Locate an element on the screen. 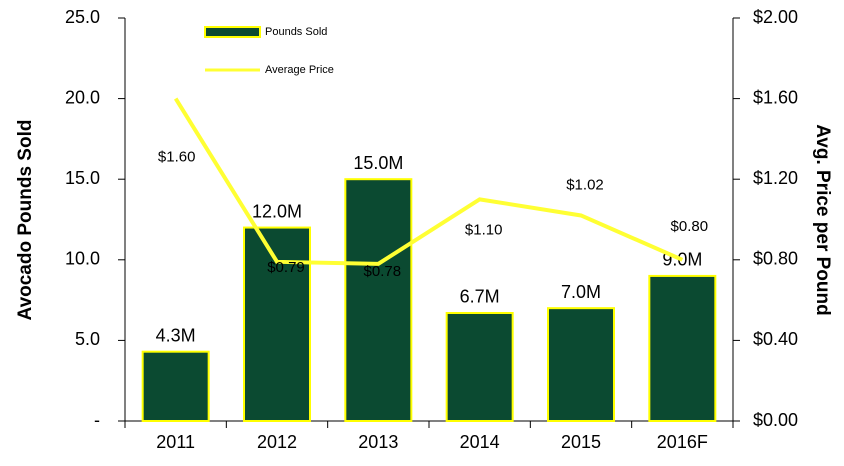 The image size is (844, 466). x-tick-label: 2015 is located at coordinates (581, 442).